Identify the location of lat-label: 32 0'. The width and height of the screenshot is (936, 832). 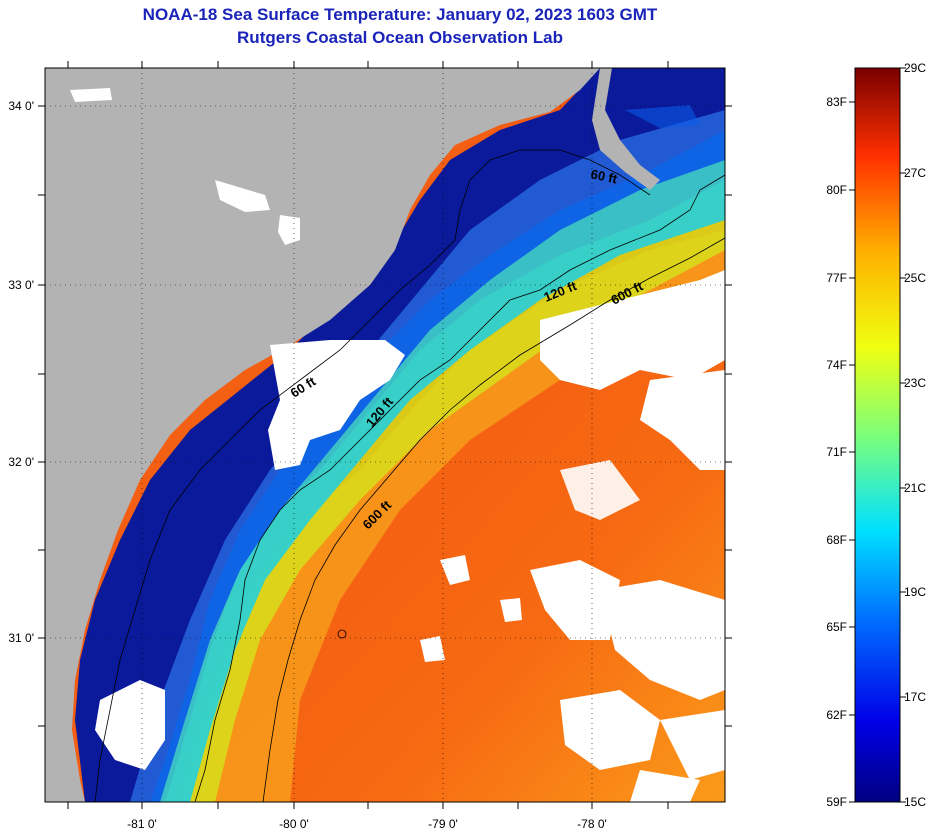
(21, 462).